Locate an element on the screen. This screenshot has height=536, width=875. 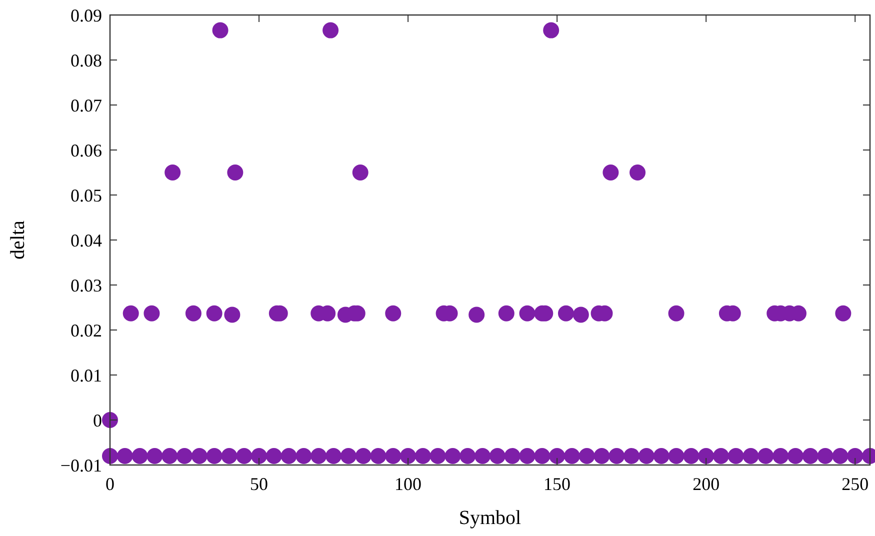
y-tick-label: −0.01 is located at coordinates (81, 465).